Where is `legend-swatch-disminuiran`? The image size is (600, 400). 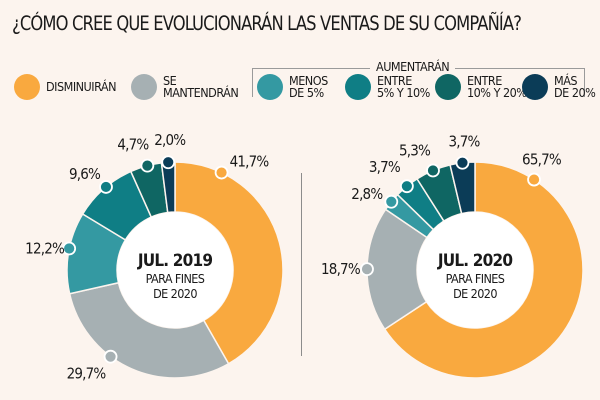 legend-swatch-disminuiran is located at coordinates (27, 87).